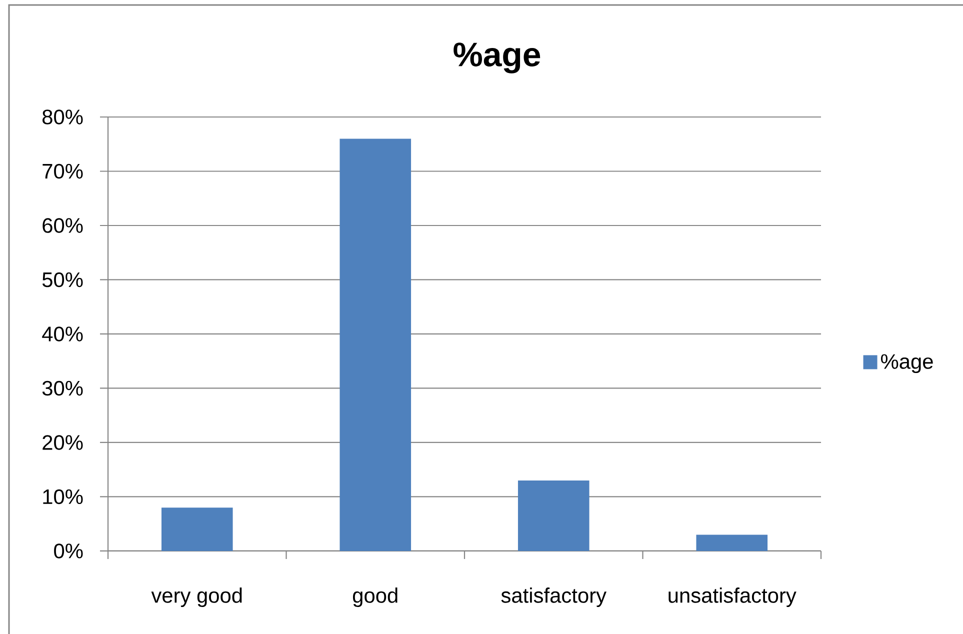 Image resolution: width=963 pixels, height=634 pixels. What do you see at coordinates (62, 442) in the screenshot?
I see `y-tick-label: 20%` at bounding box center [62, 442].